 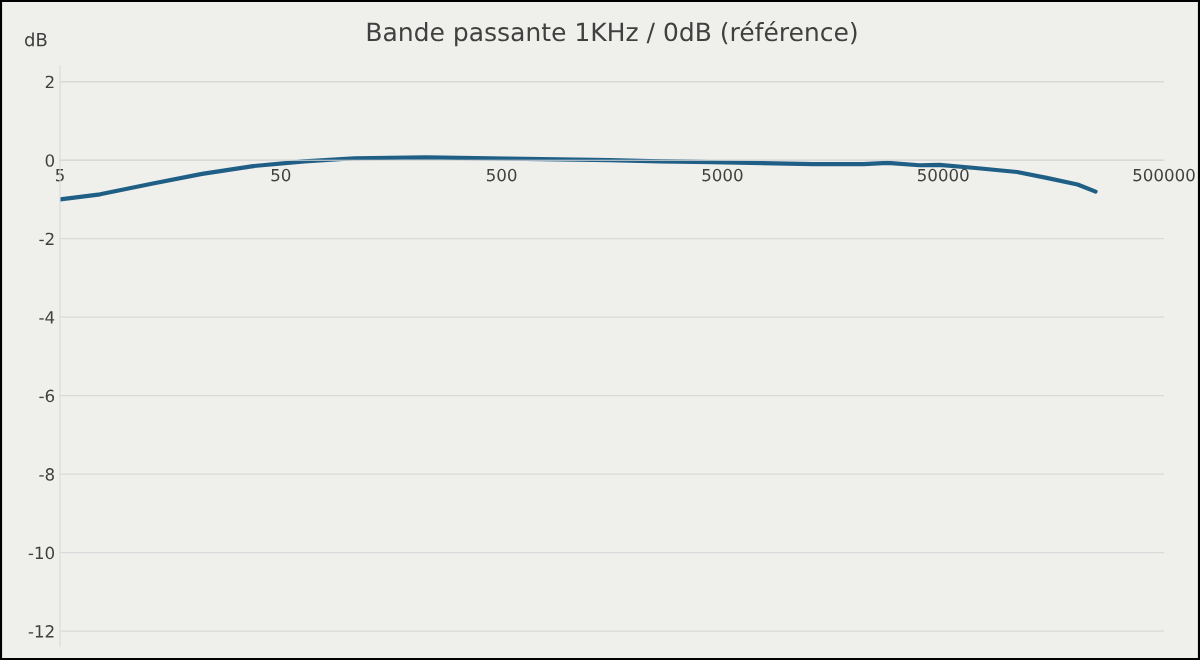 I want to click on chart-title: Bande passante 1KHz / 0dB (référence), so click(x=612, y=34).